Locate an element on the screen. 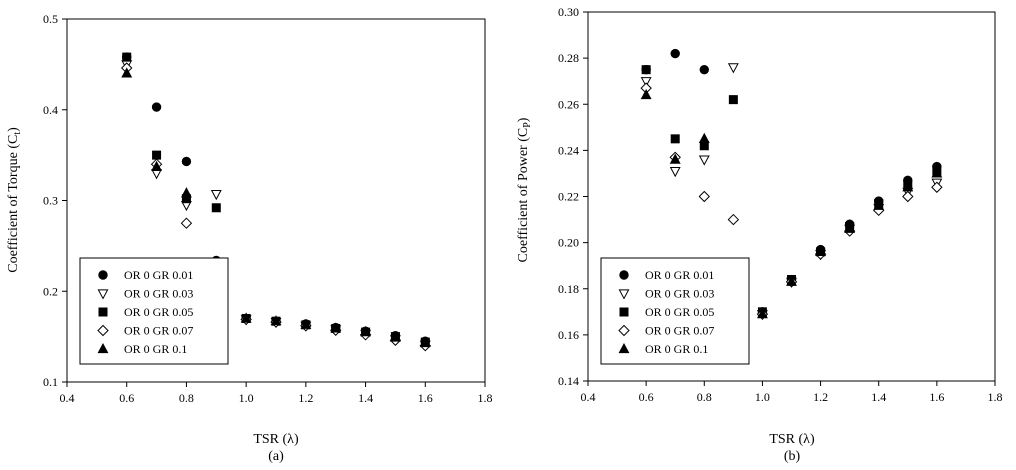  y-axis-title: Coefficient of Power (CP) is located at coordinates (524, 189).